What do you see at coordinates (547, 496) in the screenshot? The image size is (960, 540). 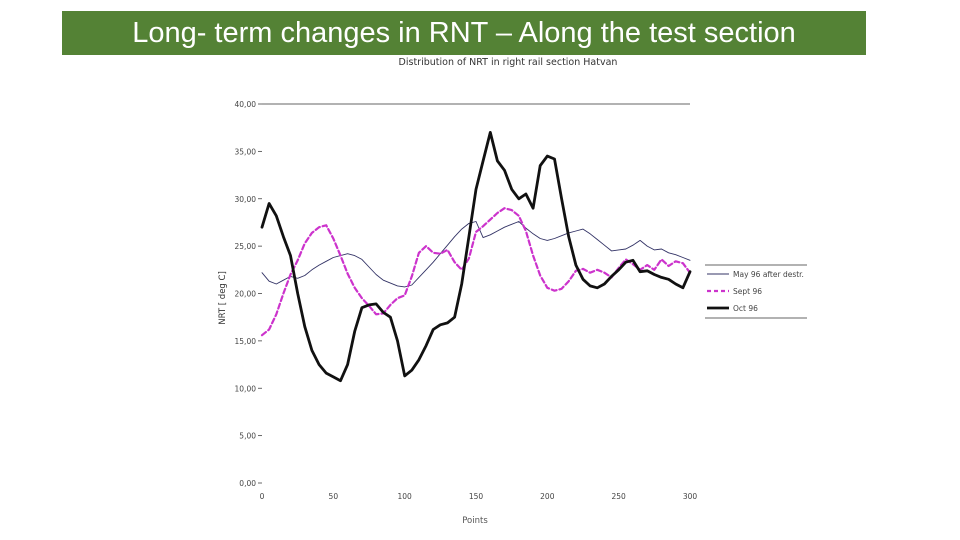 I see `x-tick-label: 200` at bounding box center [547, 496].